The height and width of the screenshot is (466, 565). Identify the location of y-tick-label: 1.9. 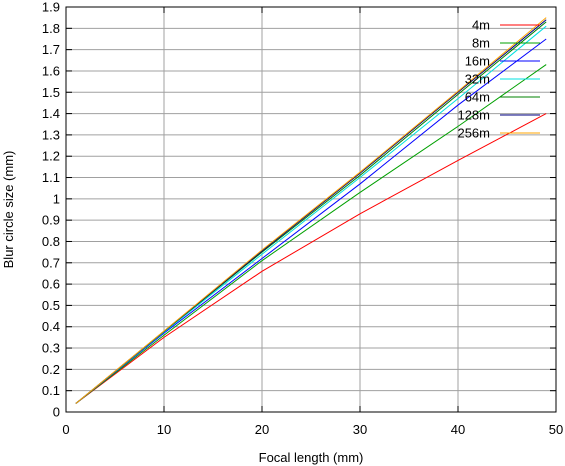
(51, 7).